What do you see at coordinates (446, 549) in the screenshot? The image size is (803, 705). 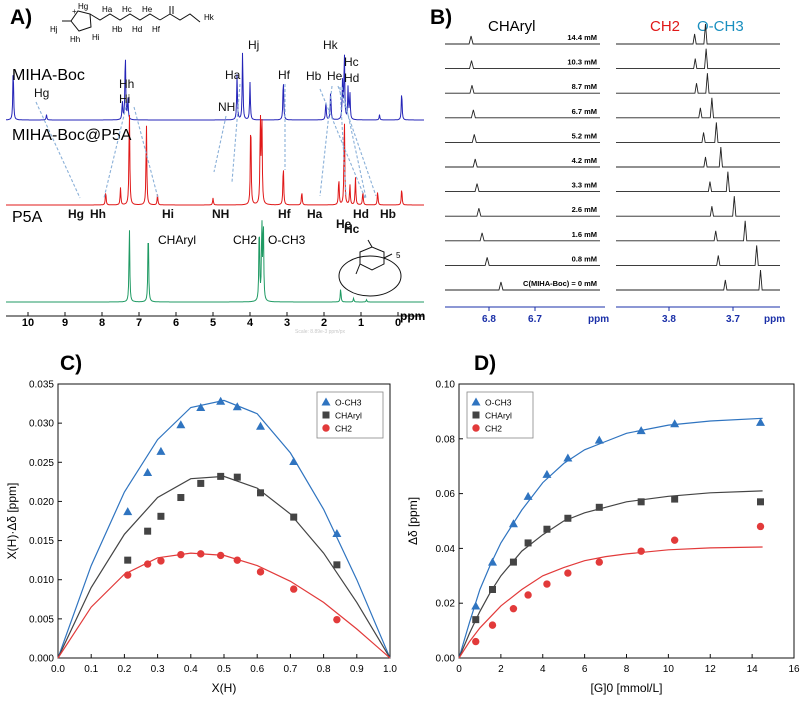 I see `panel3-yticklabel-2: 0.04` at bounding box center [446, 549].